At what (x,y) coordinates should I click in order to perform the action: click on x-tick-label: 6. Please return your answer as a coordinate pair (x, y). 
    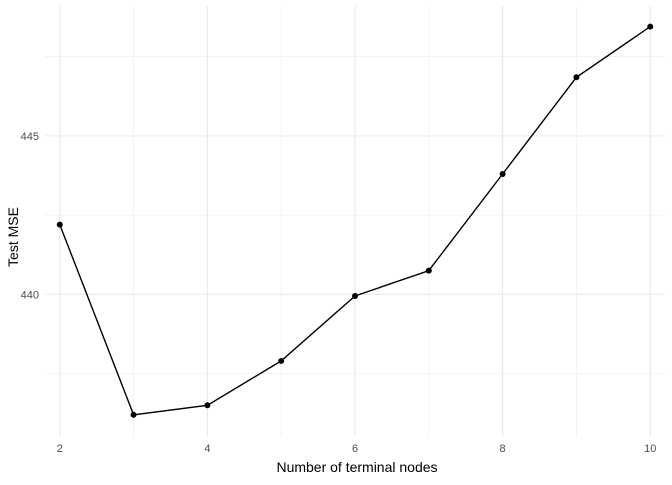
    Looking at the image, I should click on (355, 449).